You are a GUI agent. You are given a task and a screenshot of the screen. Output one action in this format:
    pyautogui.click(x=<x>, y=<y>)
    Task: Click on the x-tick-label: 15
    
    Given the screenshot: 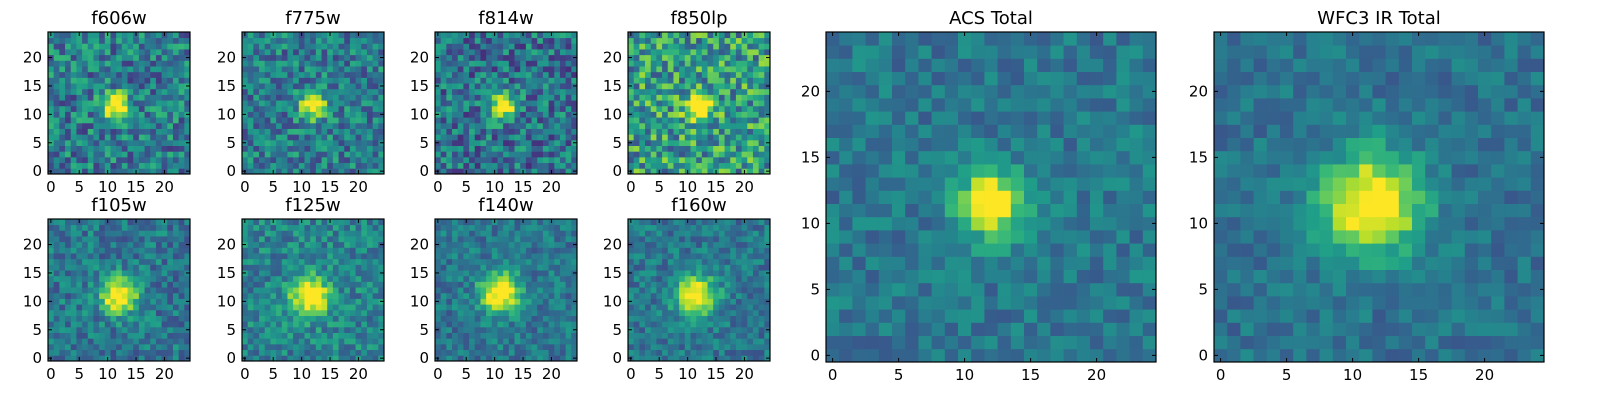 What is the action you would take?
    pyautogui.click(x=715, y=187)
    